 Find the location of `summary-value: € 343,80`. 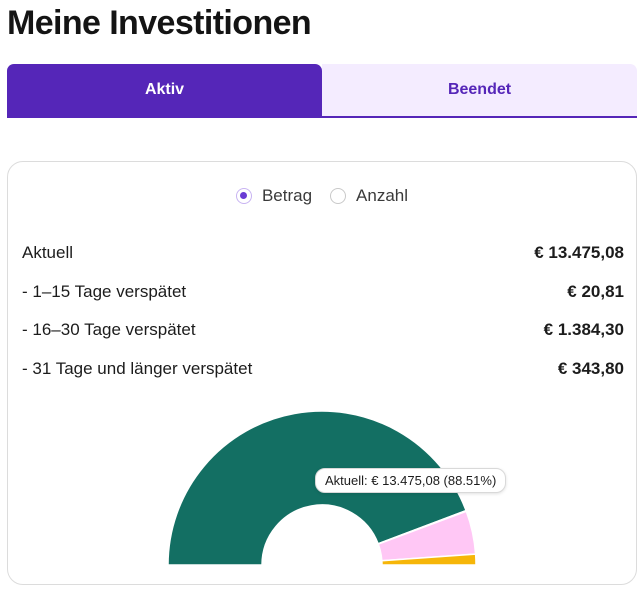

summary-value: € 343,80 is located at coordinates (590, 368).